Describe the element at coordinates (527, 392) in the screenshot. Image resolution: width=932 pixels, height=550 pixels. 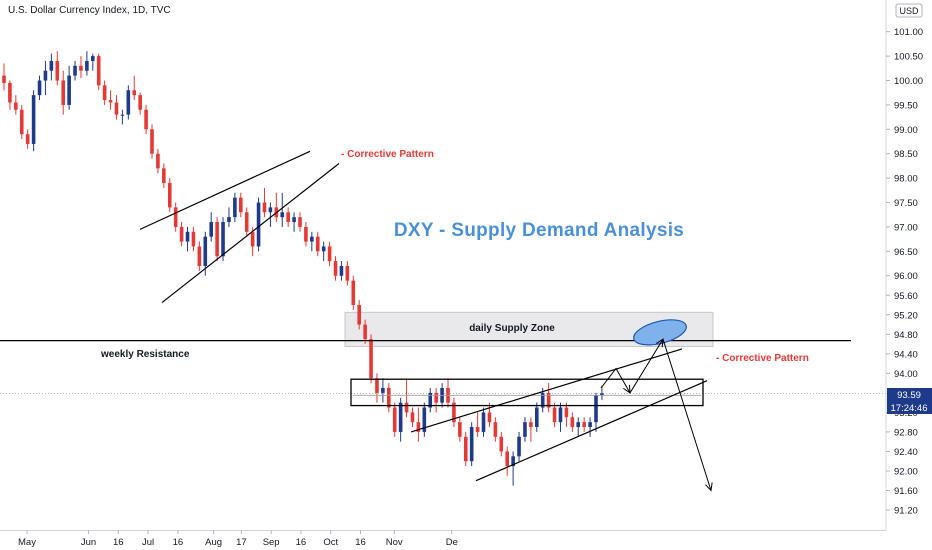
I see `consolidation-box` at that location.